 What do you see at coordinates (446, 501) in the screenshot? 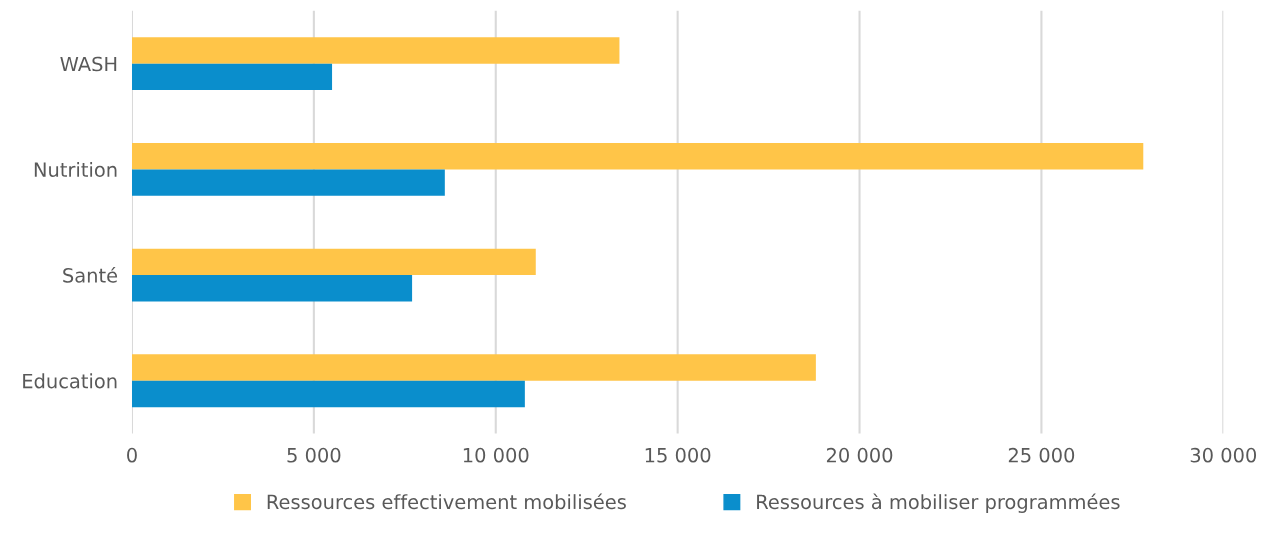
I see `legend-label: Ressources effectivement mobilisées` at bounding box center [446, 501].